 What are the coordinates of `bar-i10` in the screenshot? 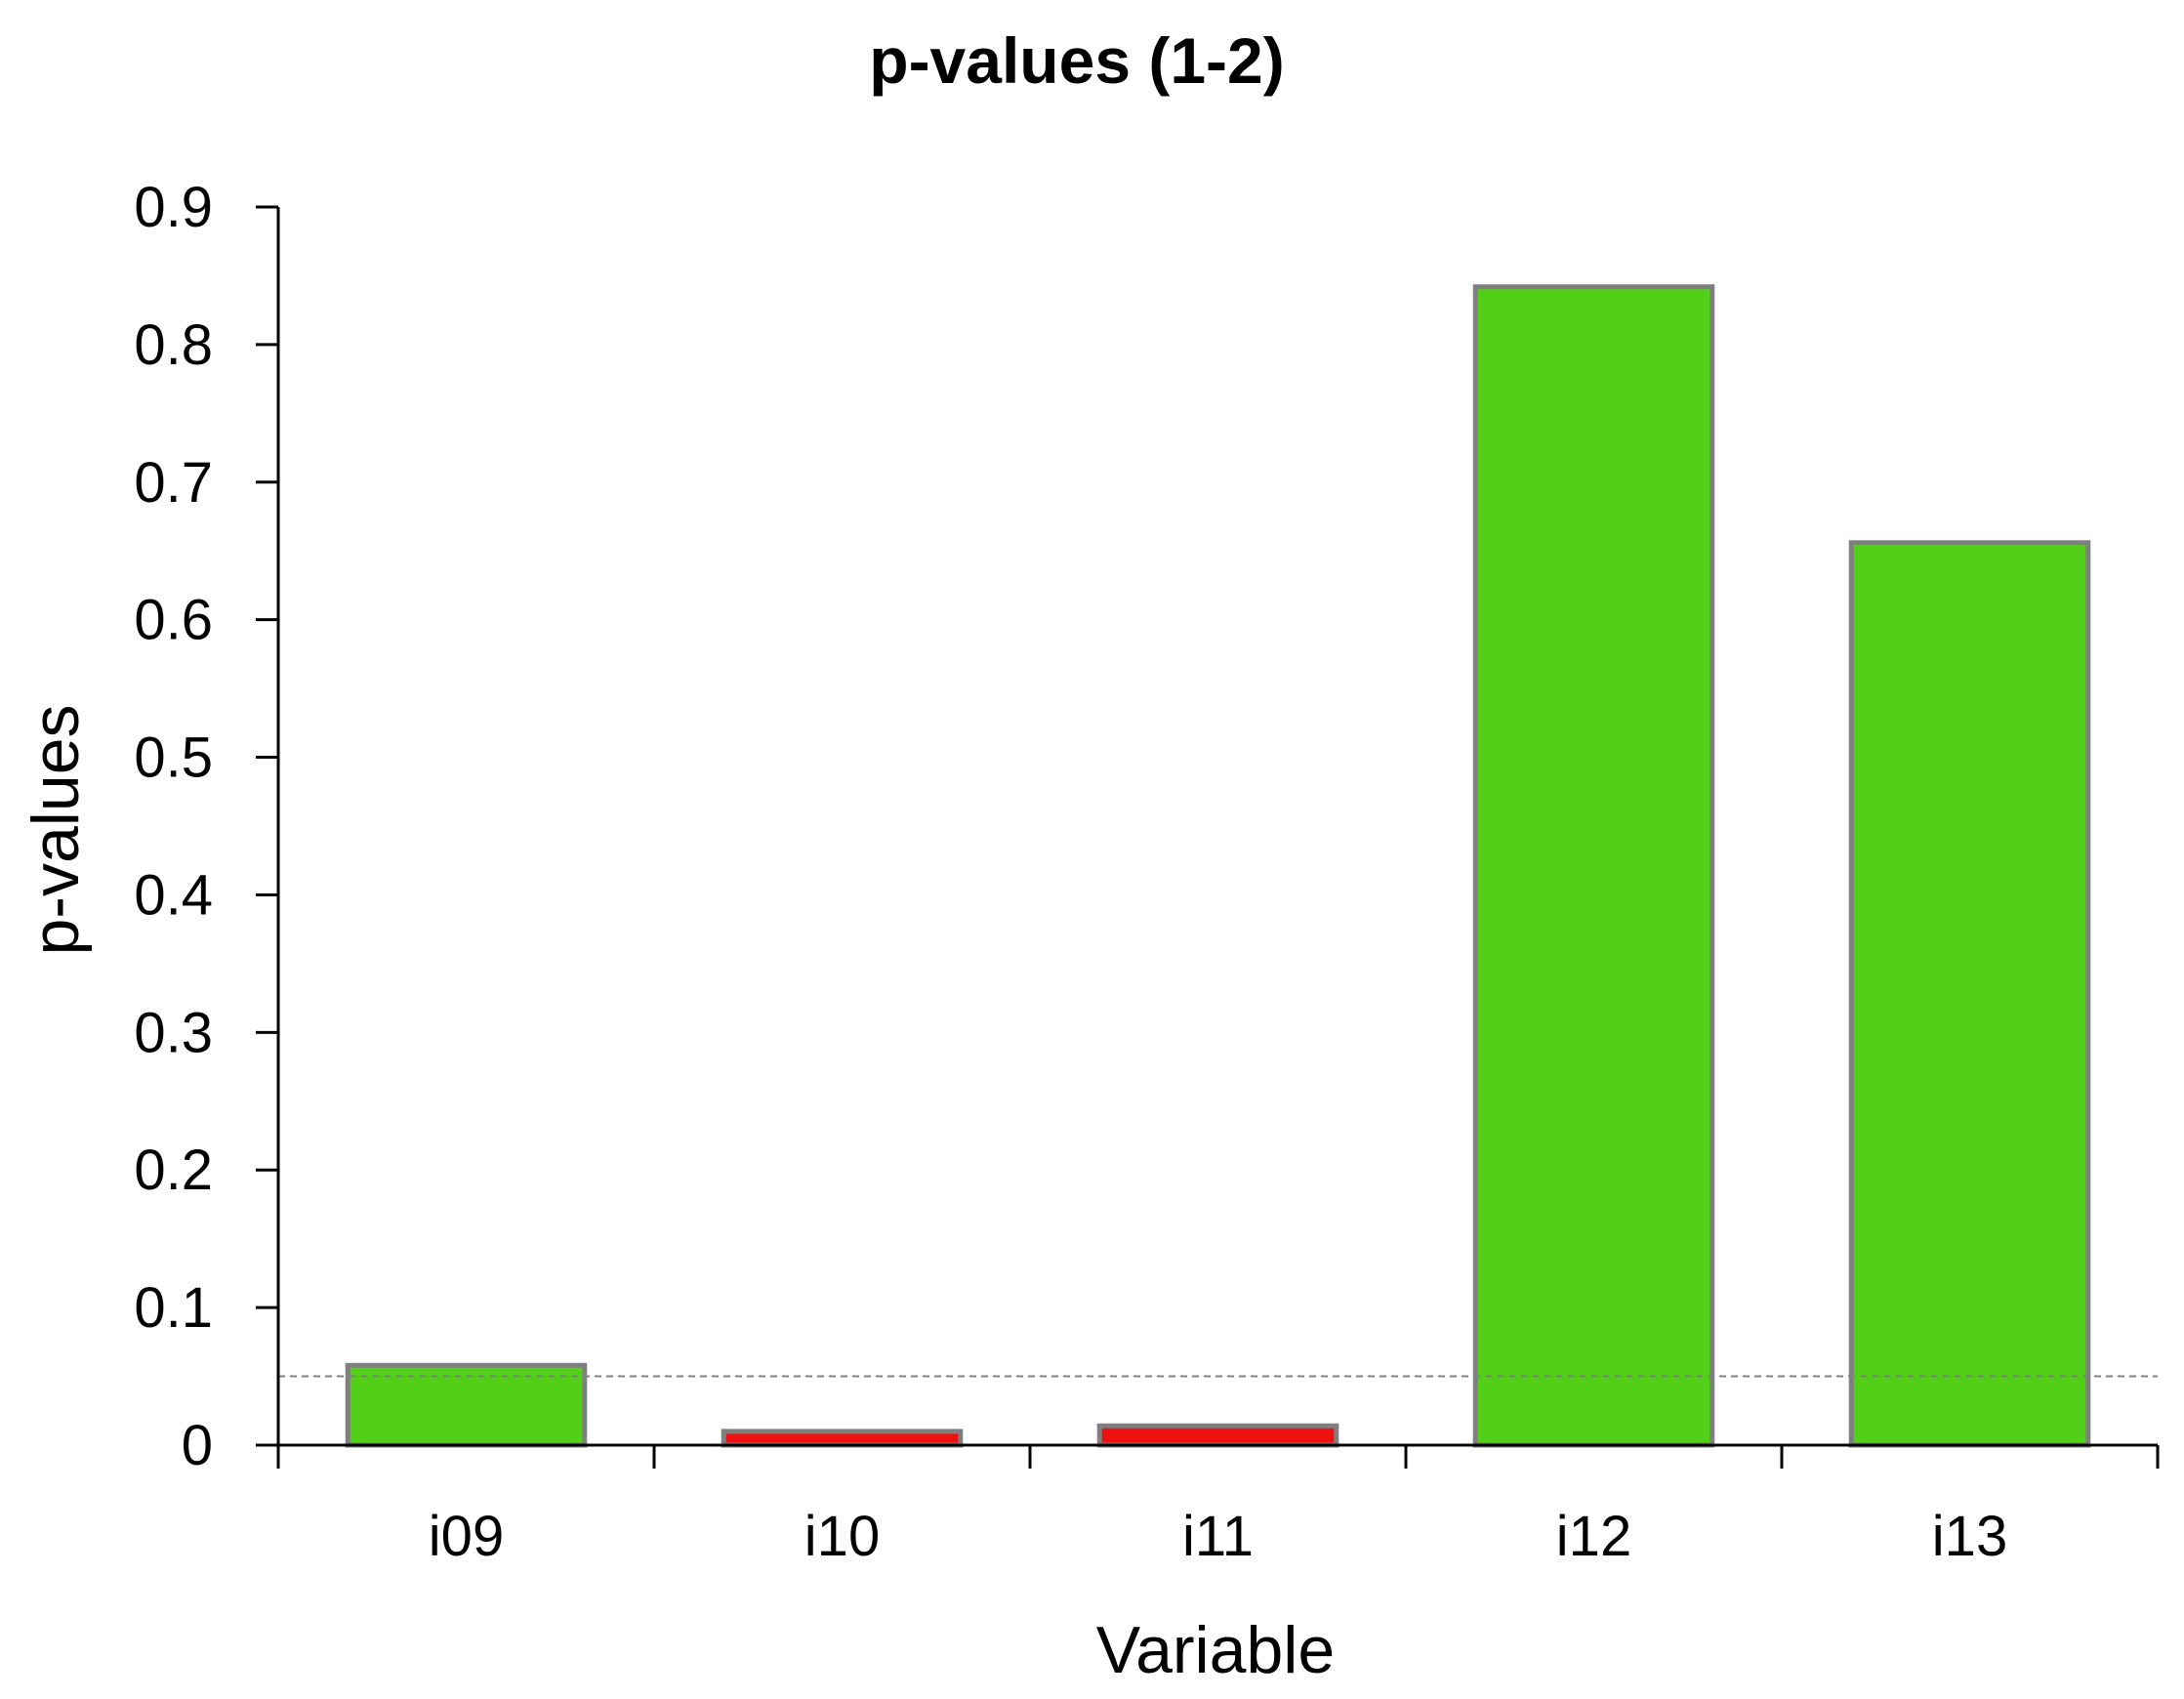 It's located at (842, 1439).